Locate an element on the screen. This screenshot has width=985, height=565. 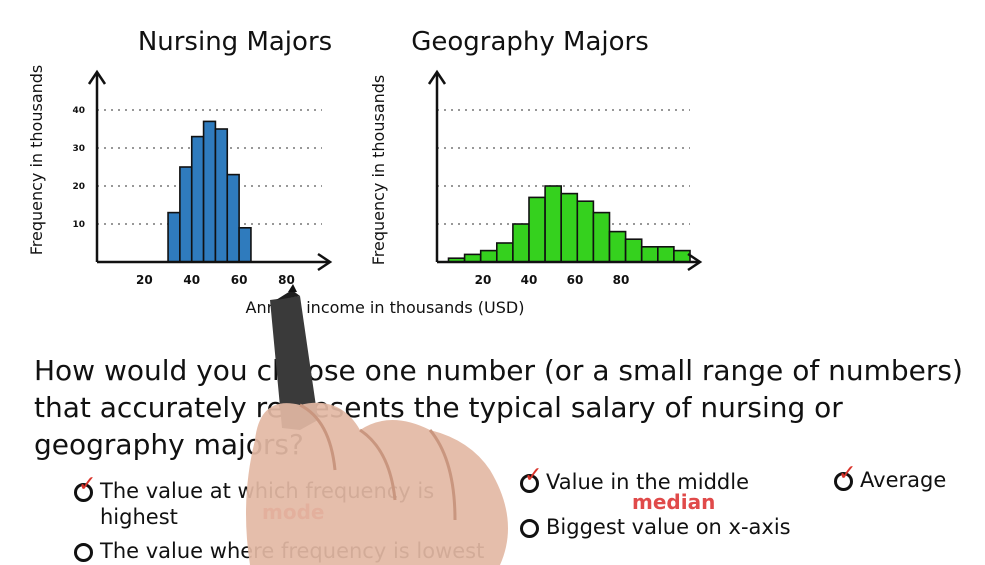
nursing-x-ticks: 20 40 60 80 is located at coordinates (215, 280).